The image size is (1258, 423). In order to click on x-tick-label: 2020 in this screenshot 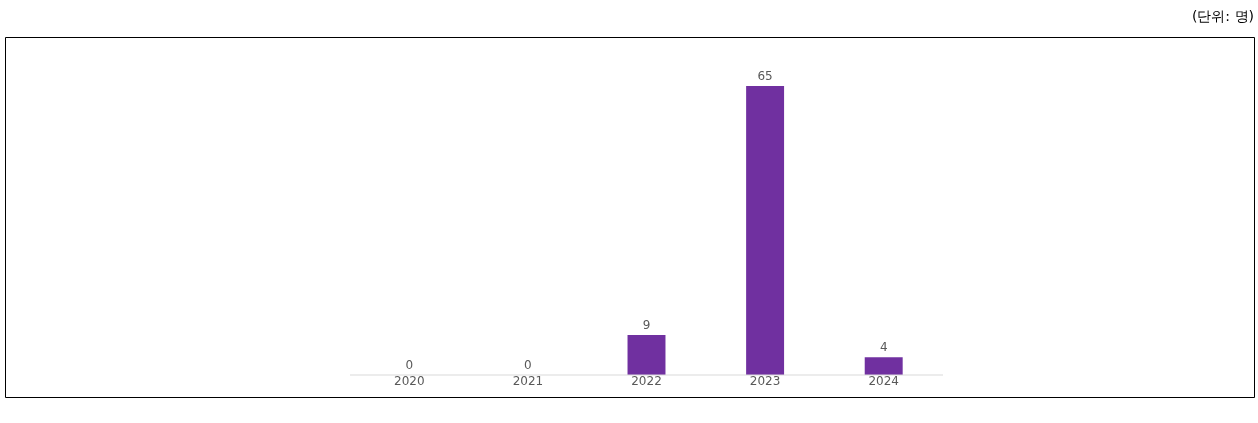, I will do `click(409, 380)`.